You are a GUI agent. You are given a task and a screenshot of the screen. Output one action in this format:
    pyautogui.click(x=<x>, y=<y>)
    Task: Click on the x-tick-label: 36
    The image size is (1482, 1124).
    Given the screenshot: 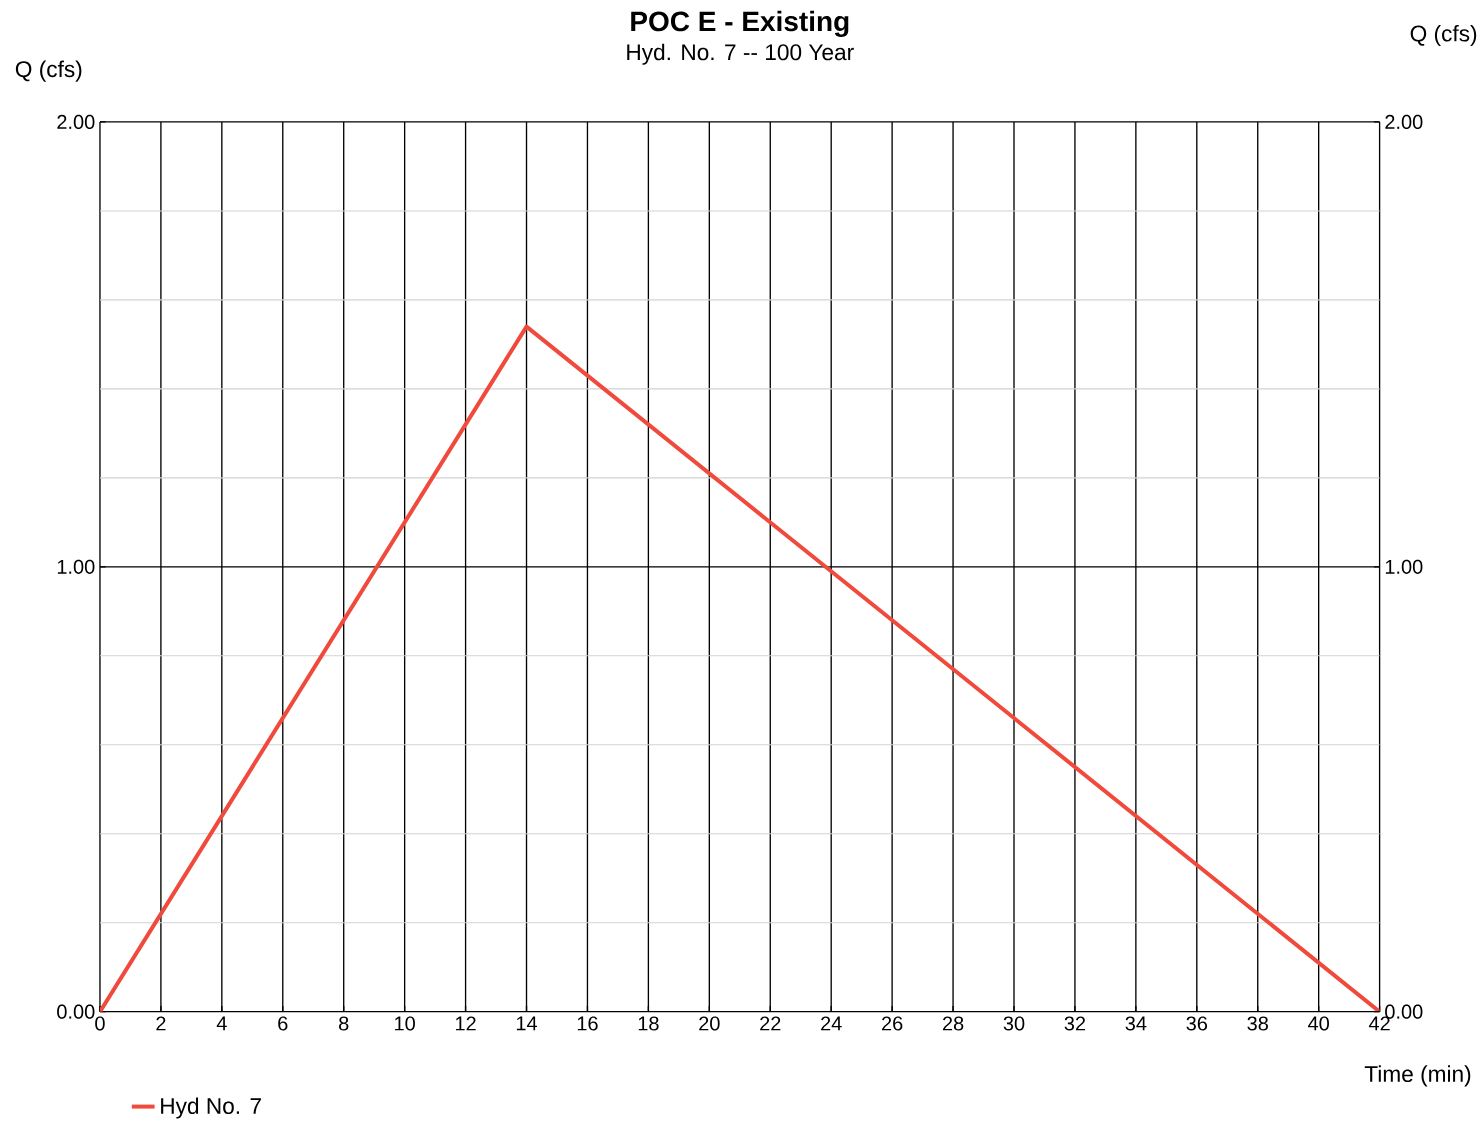 What is the action you would take?
    pyautogui.click(x=1197, y=1023)
    